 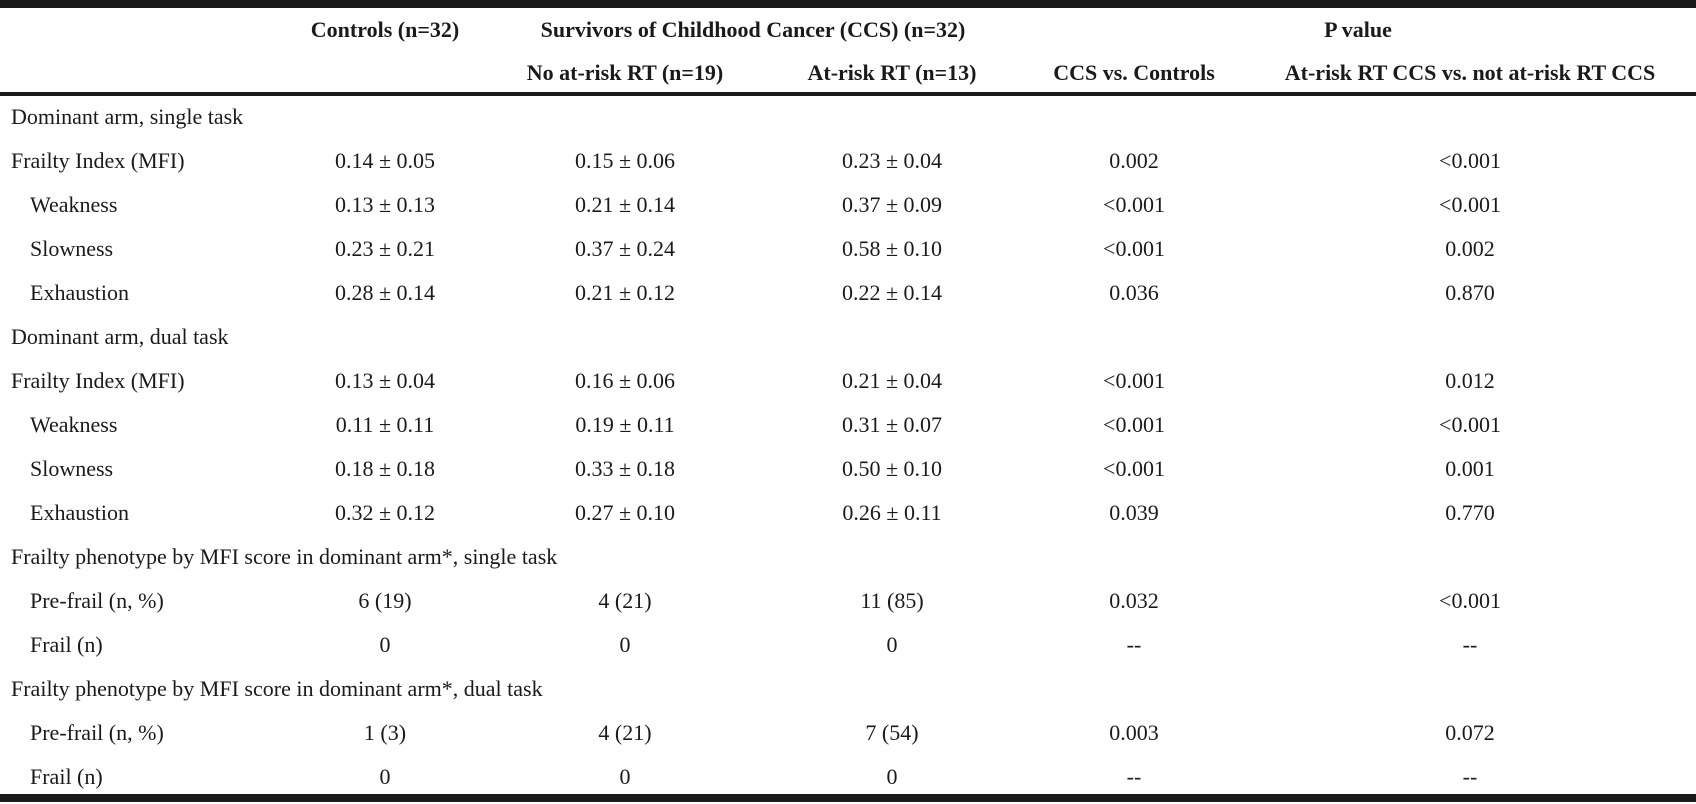 What do you see at coordinates (848, 4) in the screenshot?
I see `top-rule` at bounding box center [848, 4].